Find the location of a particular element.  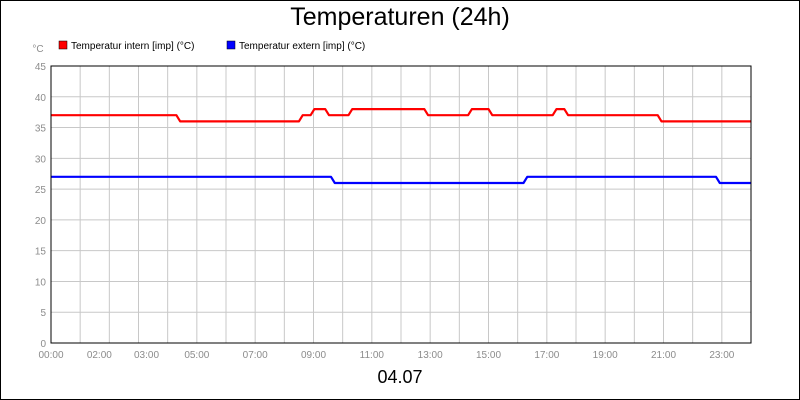

x-tick-label: 15:00 is located at coordinates (488, 355).